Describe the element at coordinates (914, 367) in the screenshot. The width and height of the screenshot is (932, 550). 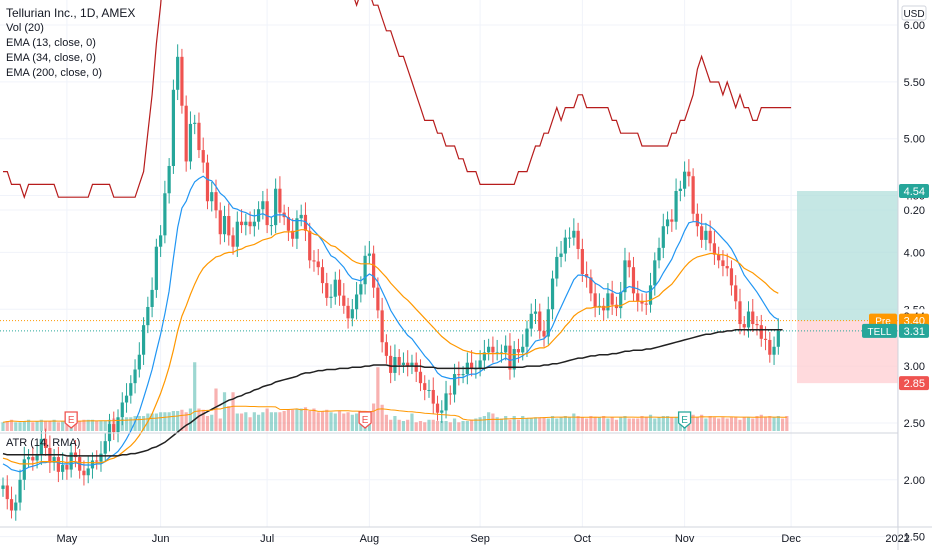
I see `price-tick-label: 3.00` at that location.